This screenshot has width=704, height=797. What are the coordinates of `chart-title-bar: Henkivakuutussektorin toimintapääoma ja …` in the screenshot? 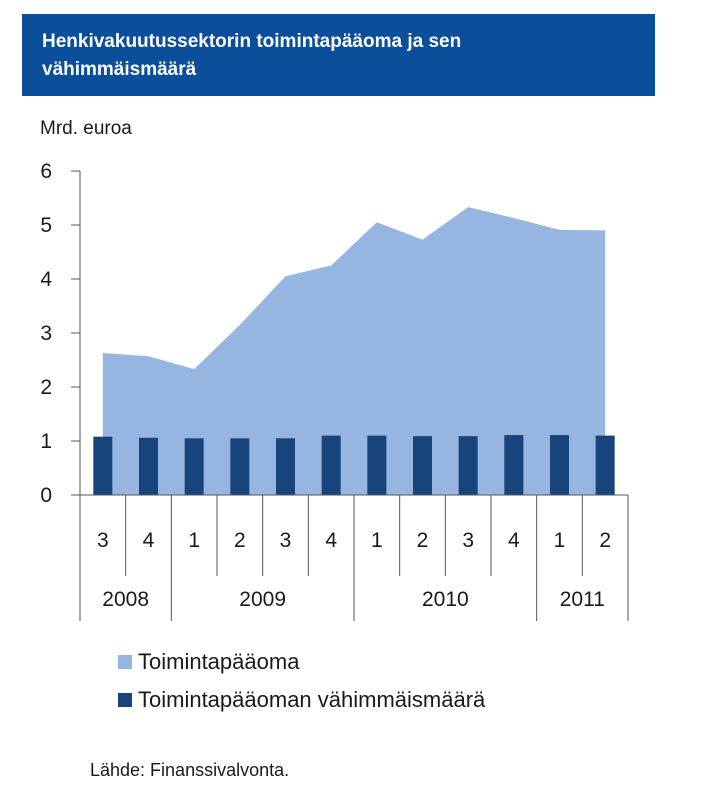 It's located at (338, 55).